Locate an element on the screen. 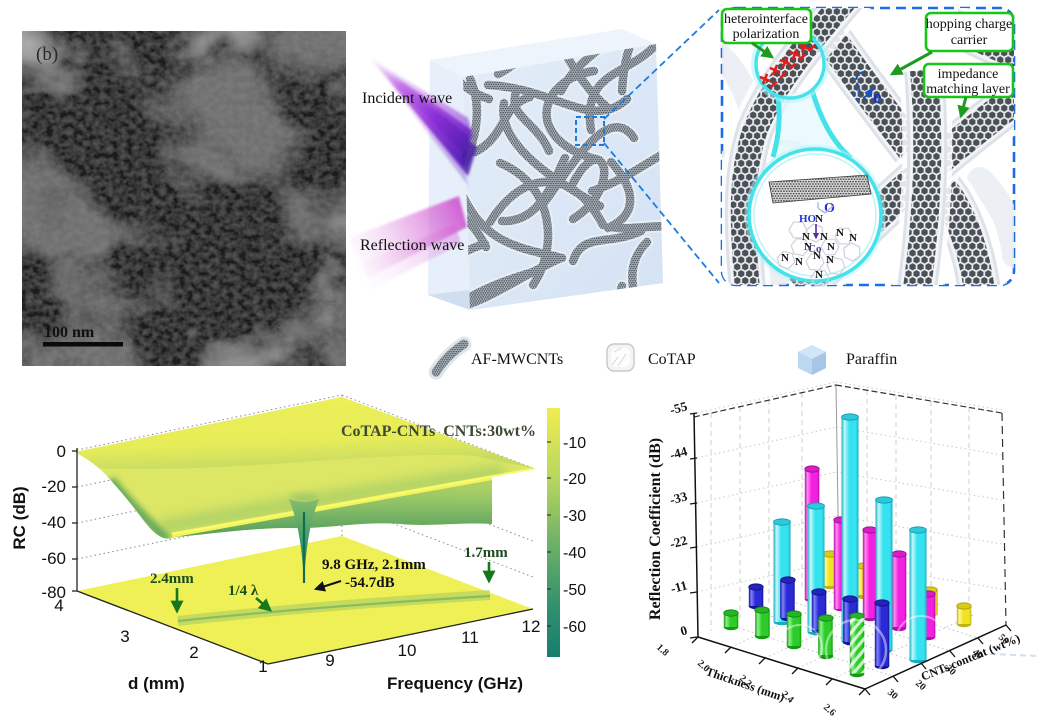 This screenshot has height=723, width=1041. svg-text: -11 is located at coordinates (679, 586).